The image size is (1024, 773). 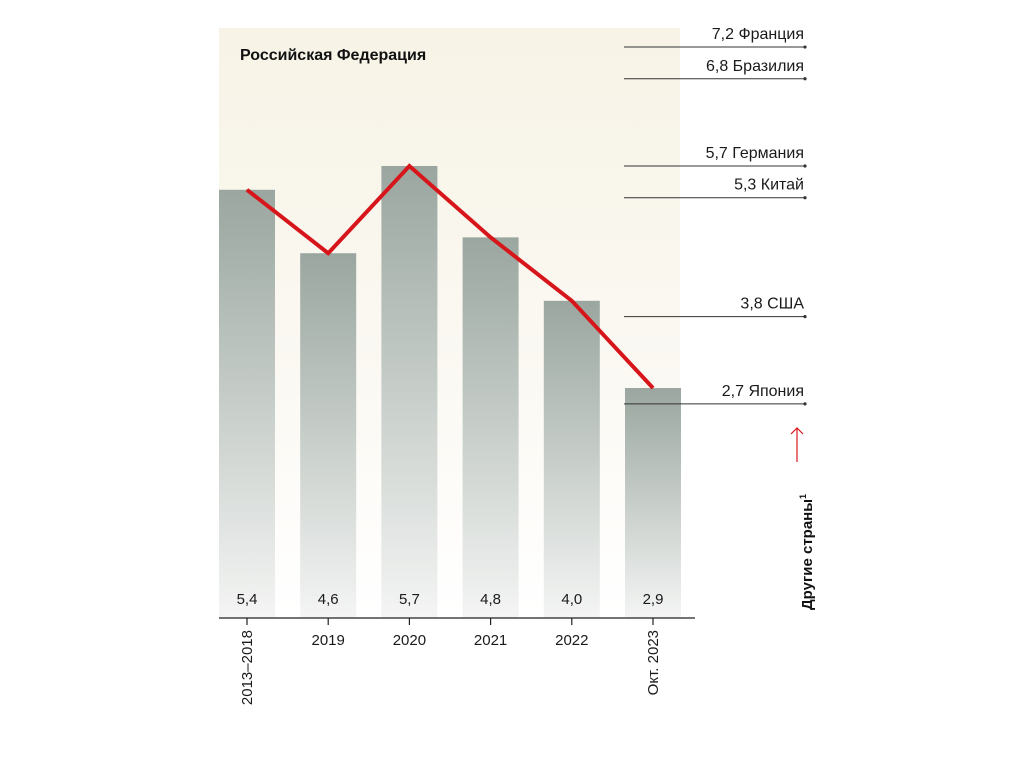 I want to click on bar-value-label: 5,7, so click(x=409, y=599).